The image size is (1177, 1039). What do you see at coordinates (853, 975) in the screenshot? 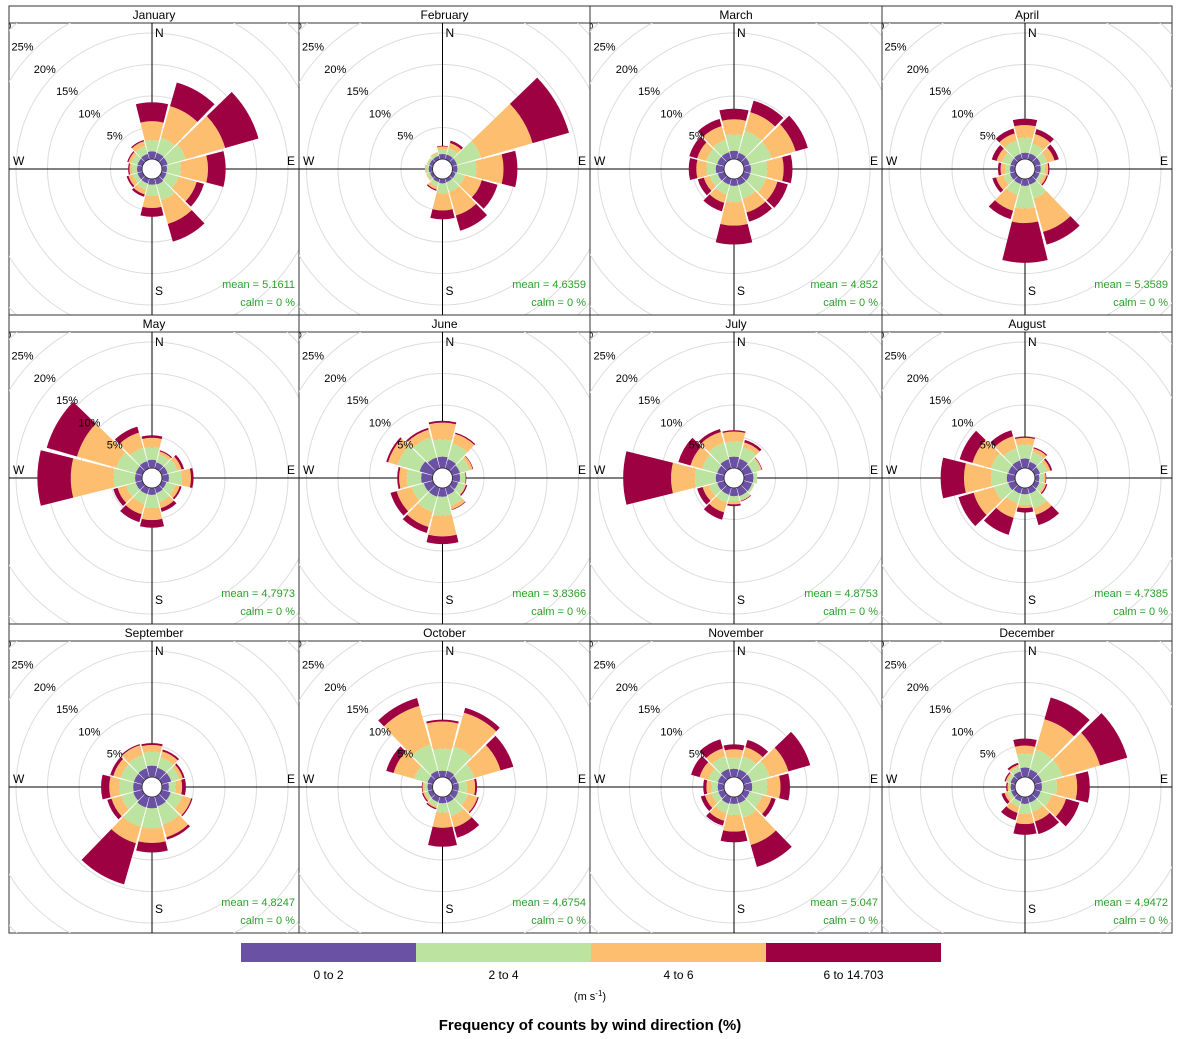
I see `legend-label-3: 6 to 14.703` at bounding box center [853, 975].